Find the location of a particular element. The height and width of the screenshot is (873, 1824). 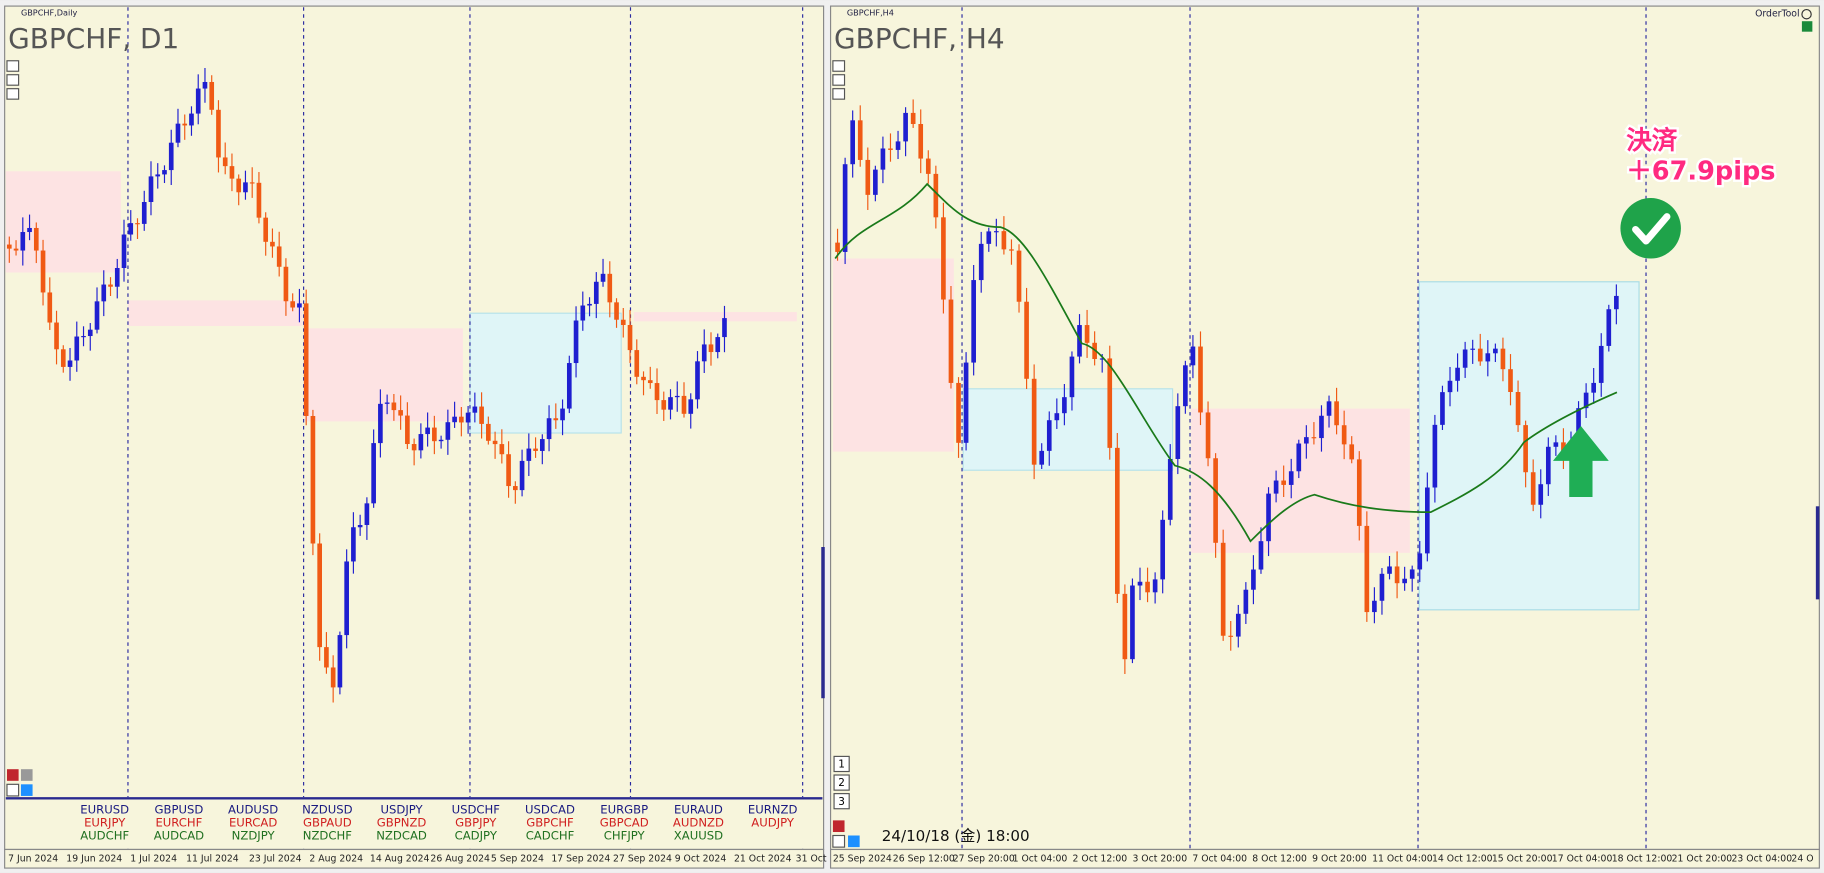

x-axis-label: 26 Aug 2024 is located at coordinates (460, 858).